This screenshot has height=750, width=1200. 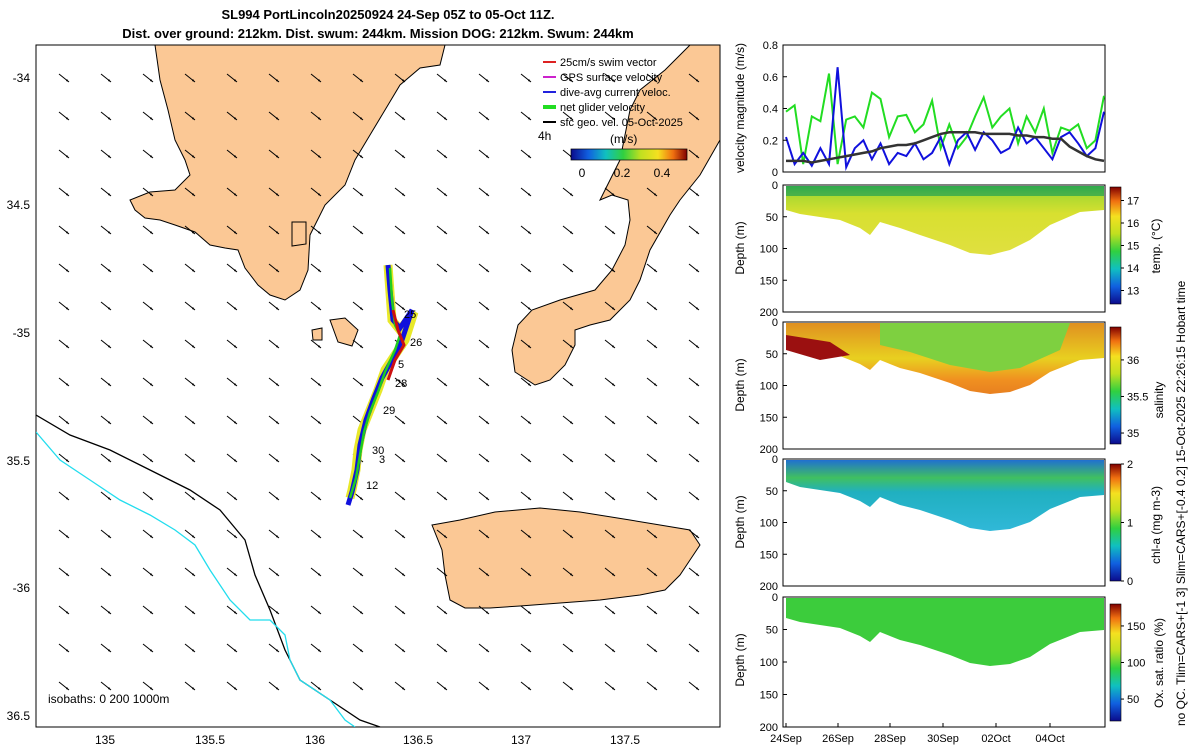 What do you see at coordinates (602, 108) in the screenshot?
I see `legend-label: net glider velocity` at bounding box center [602, 108].